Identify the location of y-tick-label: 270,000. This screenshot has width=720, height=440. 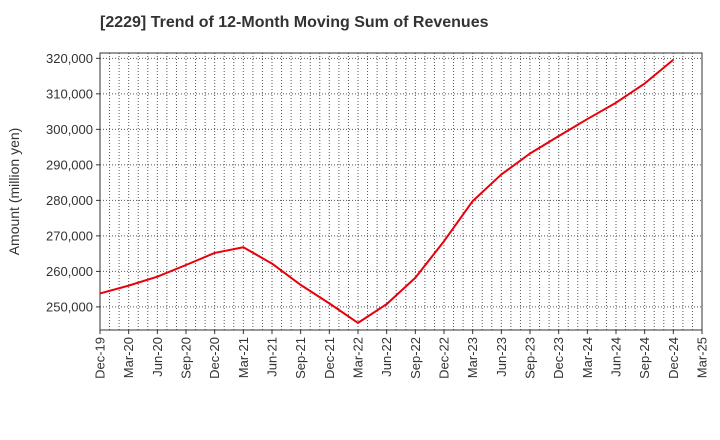
(69, 235).